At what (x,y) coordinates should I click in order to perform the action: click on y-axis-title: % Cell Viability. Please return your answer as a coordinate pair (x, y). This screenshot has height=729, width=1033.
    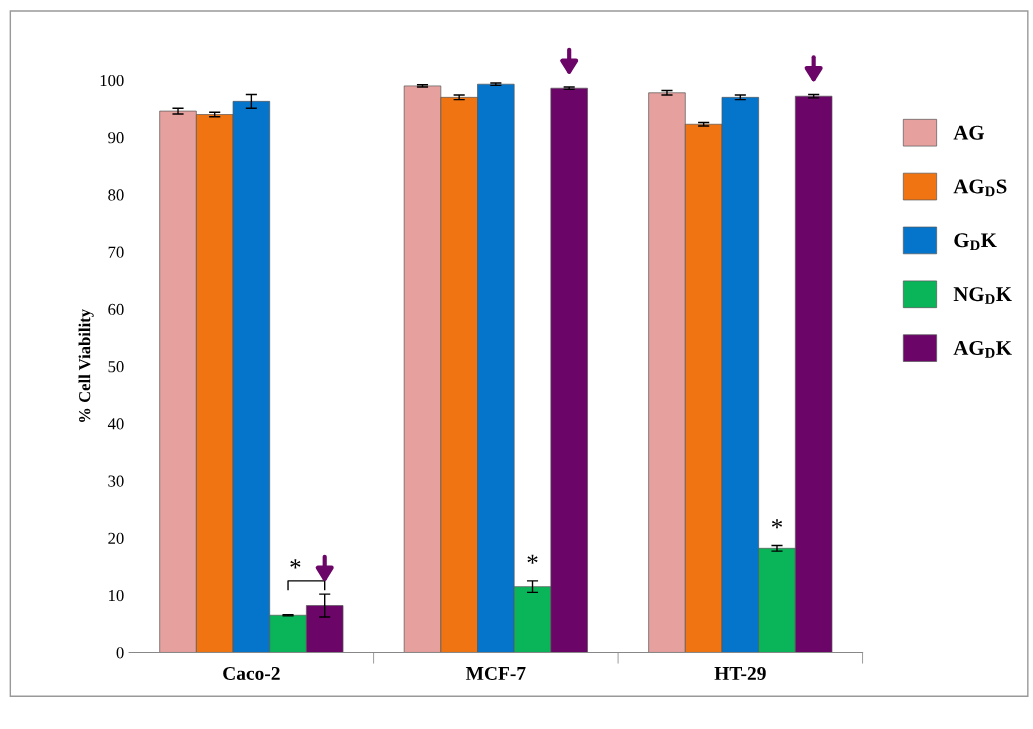
    Looking at the image, I should click on (86, 366).